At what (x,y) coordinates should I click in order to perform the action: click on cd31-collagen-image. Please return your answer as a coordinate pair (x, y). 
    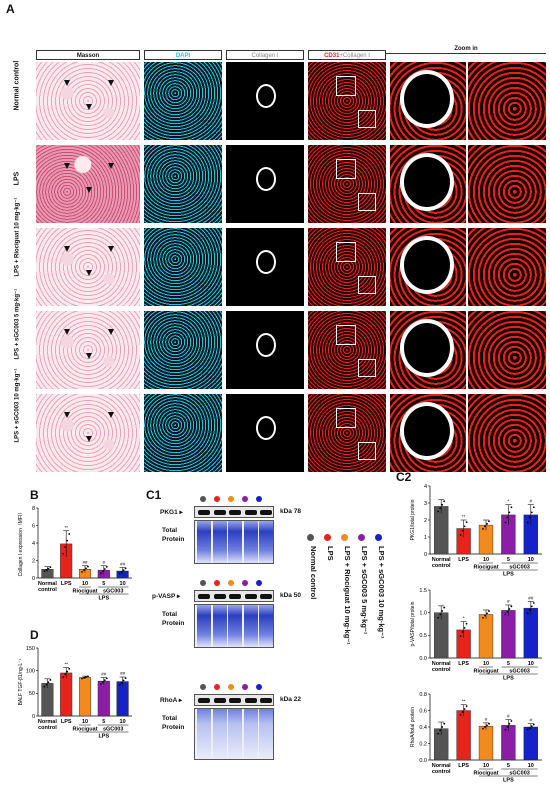
    Looking at the image, I should click on (347, 267).